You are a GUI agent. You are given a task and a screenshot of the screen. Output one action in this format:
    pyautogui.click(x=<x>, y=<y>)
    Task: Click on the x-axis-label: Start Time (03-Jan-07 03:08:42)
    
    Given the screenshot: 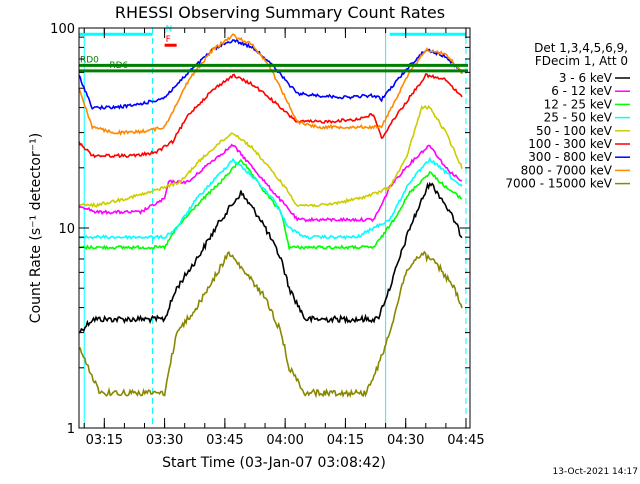 What is the action you would take?
    pyautogui.click(x=274, y=463)
    